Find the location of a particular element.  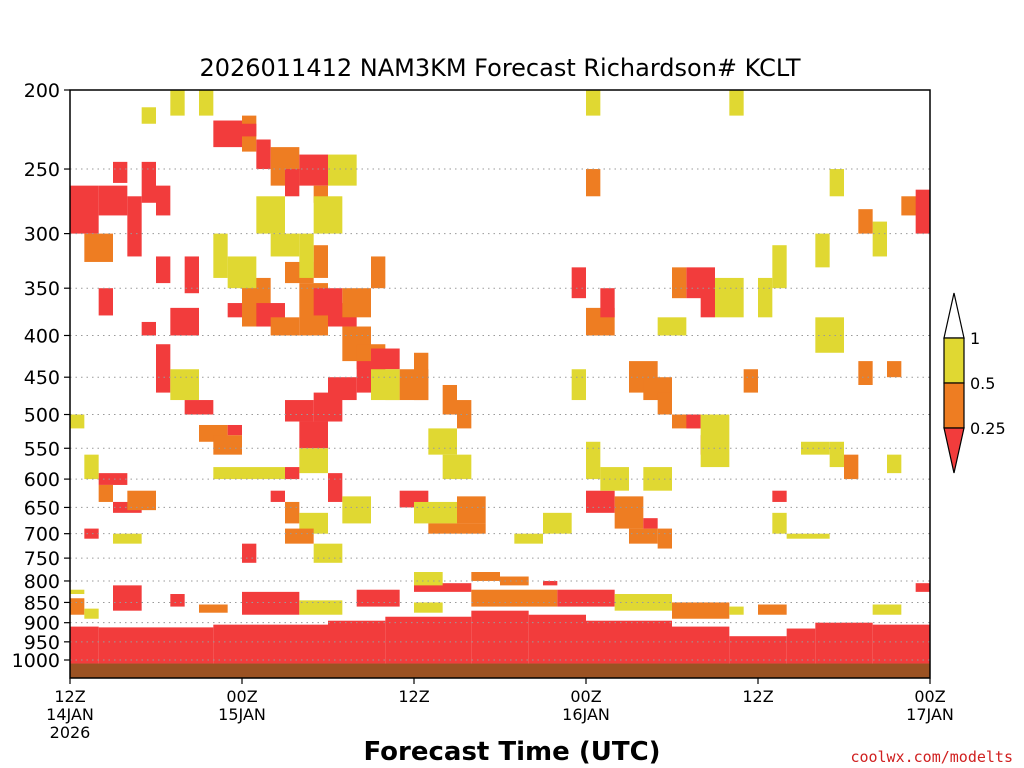

credit-text: coolwx.com/modelts is located at coordinates (931, 757).